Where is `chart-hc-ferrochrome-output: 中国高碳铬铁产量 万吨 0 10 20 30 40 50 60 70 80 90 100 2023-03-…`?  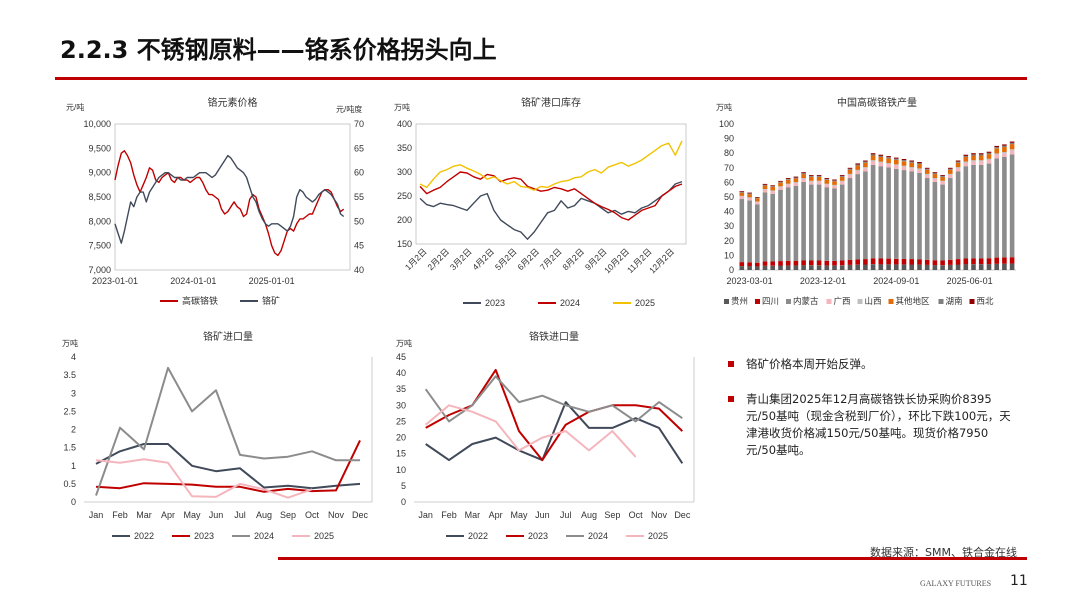 chart-hc-ferrochrome-output: 中国高碳铬铁产量 万吨 0 10 20 30 40 50 60 70 80 90 100 2023-03-… is located at coordinates (866, 201).